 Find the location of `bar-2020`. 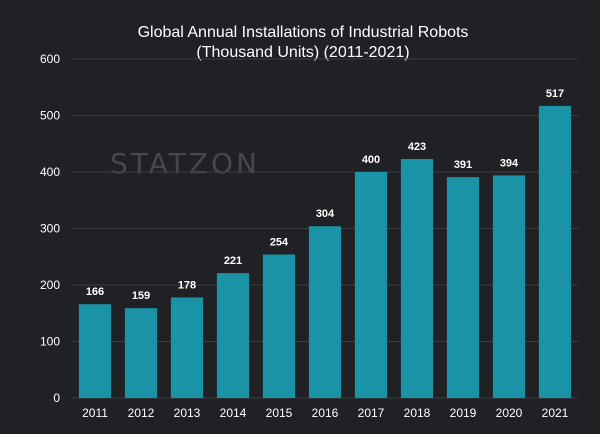

bar-2020 is located at coordinates (509, 286).